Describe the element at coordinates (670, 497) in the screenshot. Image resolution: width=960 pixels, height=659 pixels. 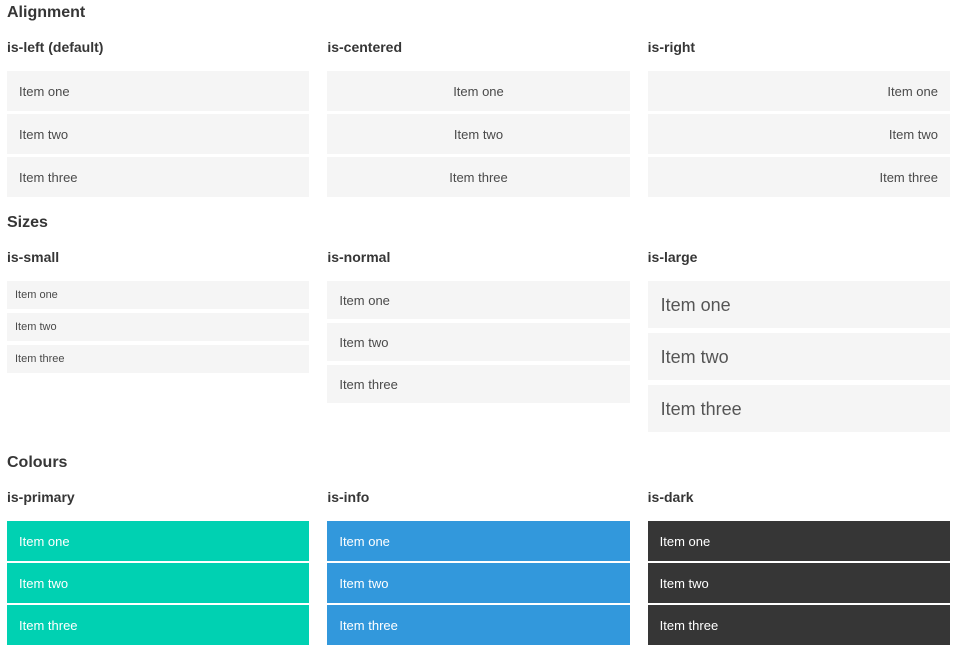
I see `column-heading: is-dark` at that location.